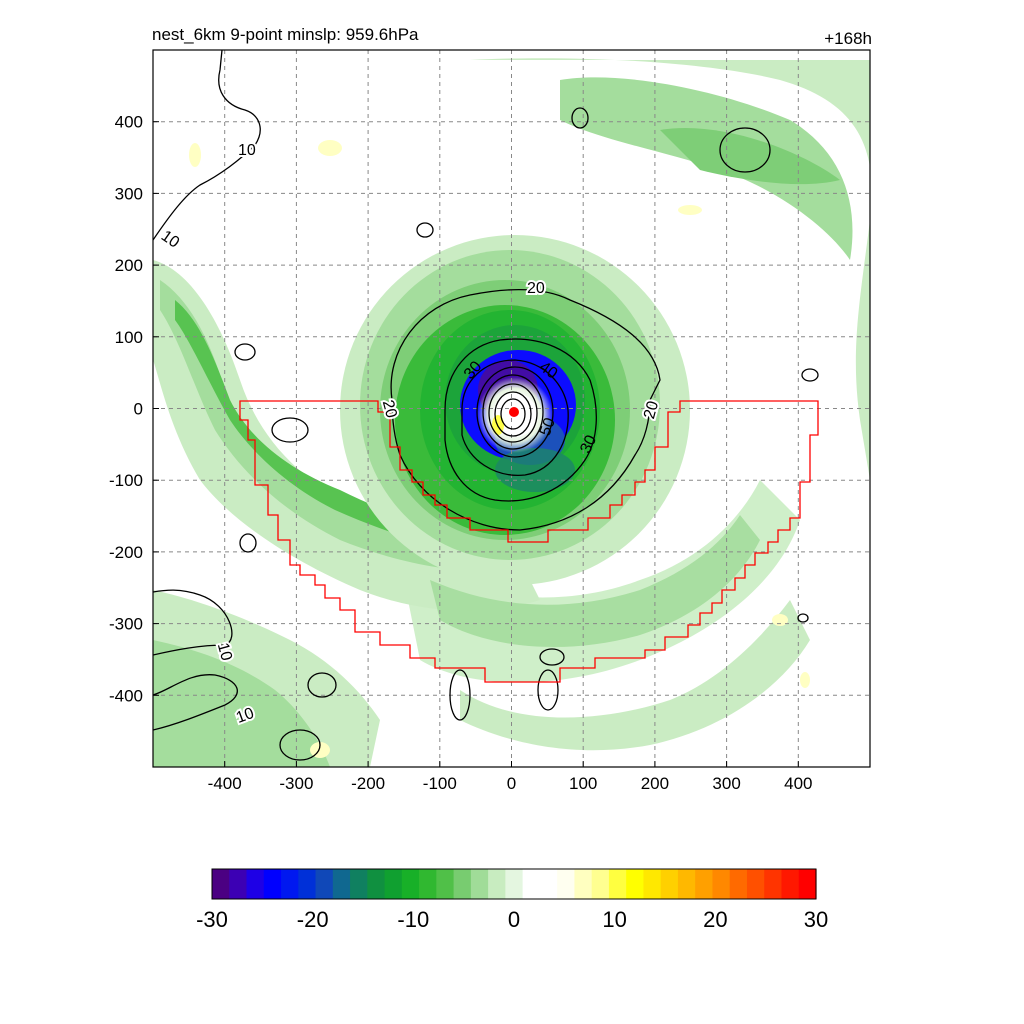  What do you see at coordinates (368, 783) in the screenshot?
I see `x-tick-label: -200` at bounding box center [368, 783].